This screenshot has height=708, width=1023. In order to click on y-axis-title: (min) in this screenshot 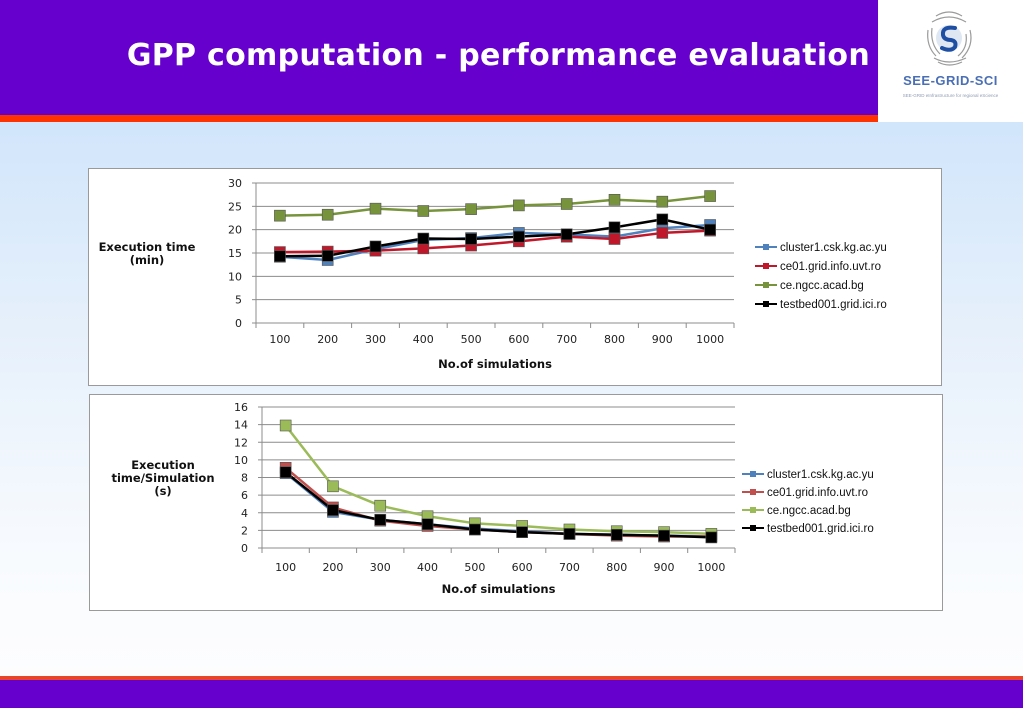, I will do `click(147, 260)`.